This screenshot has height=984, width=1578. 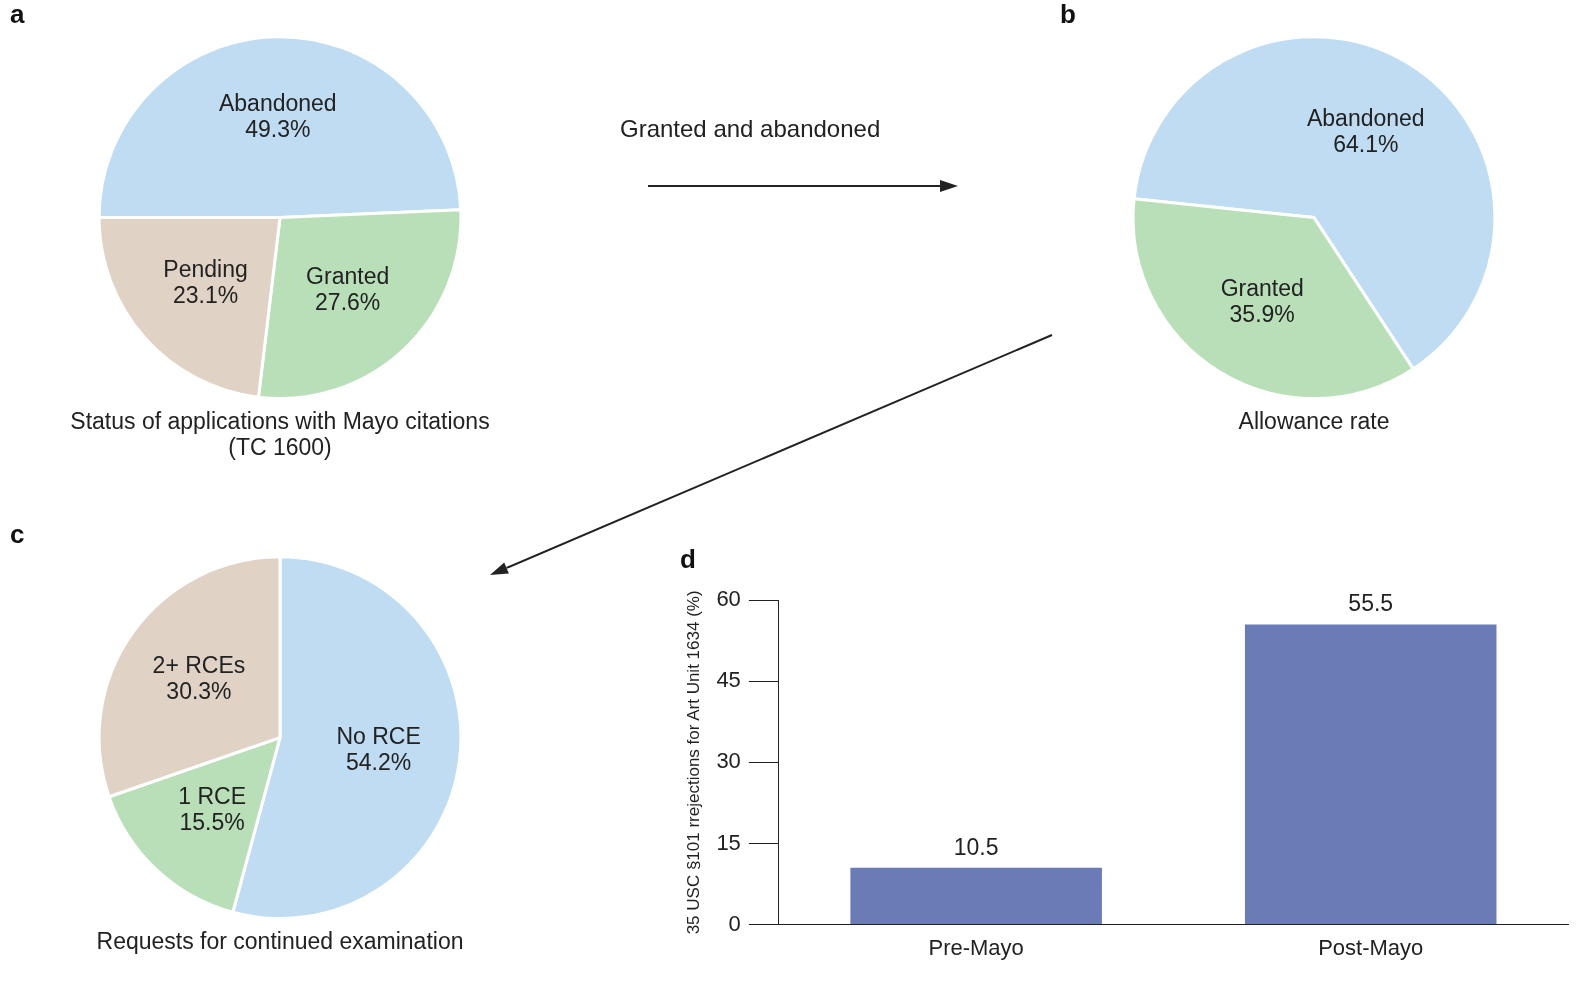 What do you see at coordinates (348, 301) in the screenshot?
I see `data-label: 27.6%` at bounding box center [348, 301].